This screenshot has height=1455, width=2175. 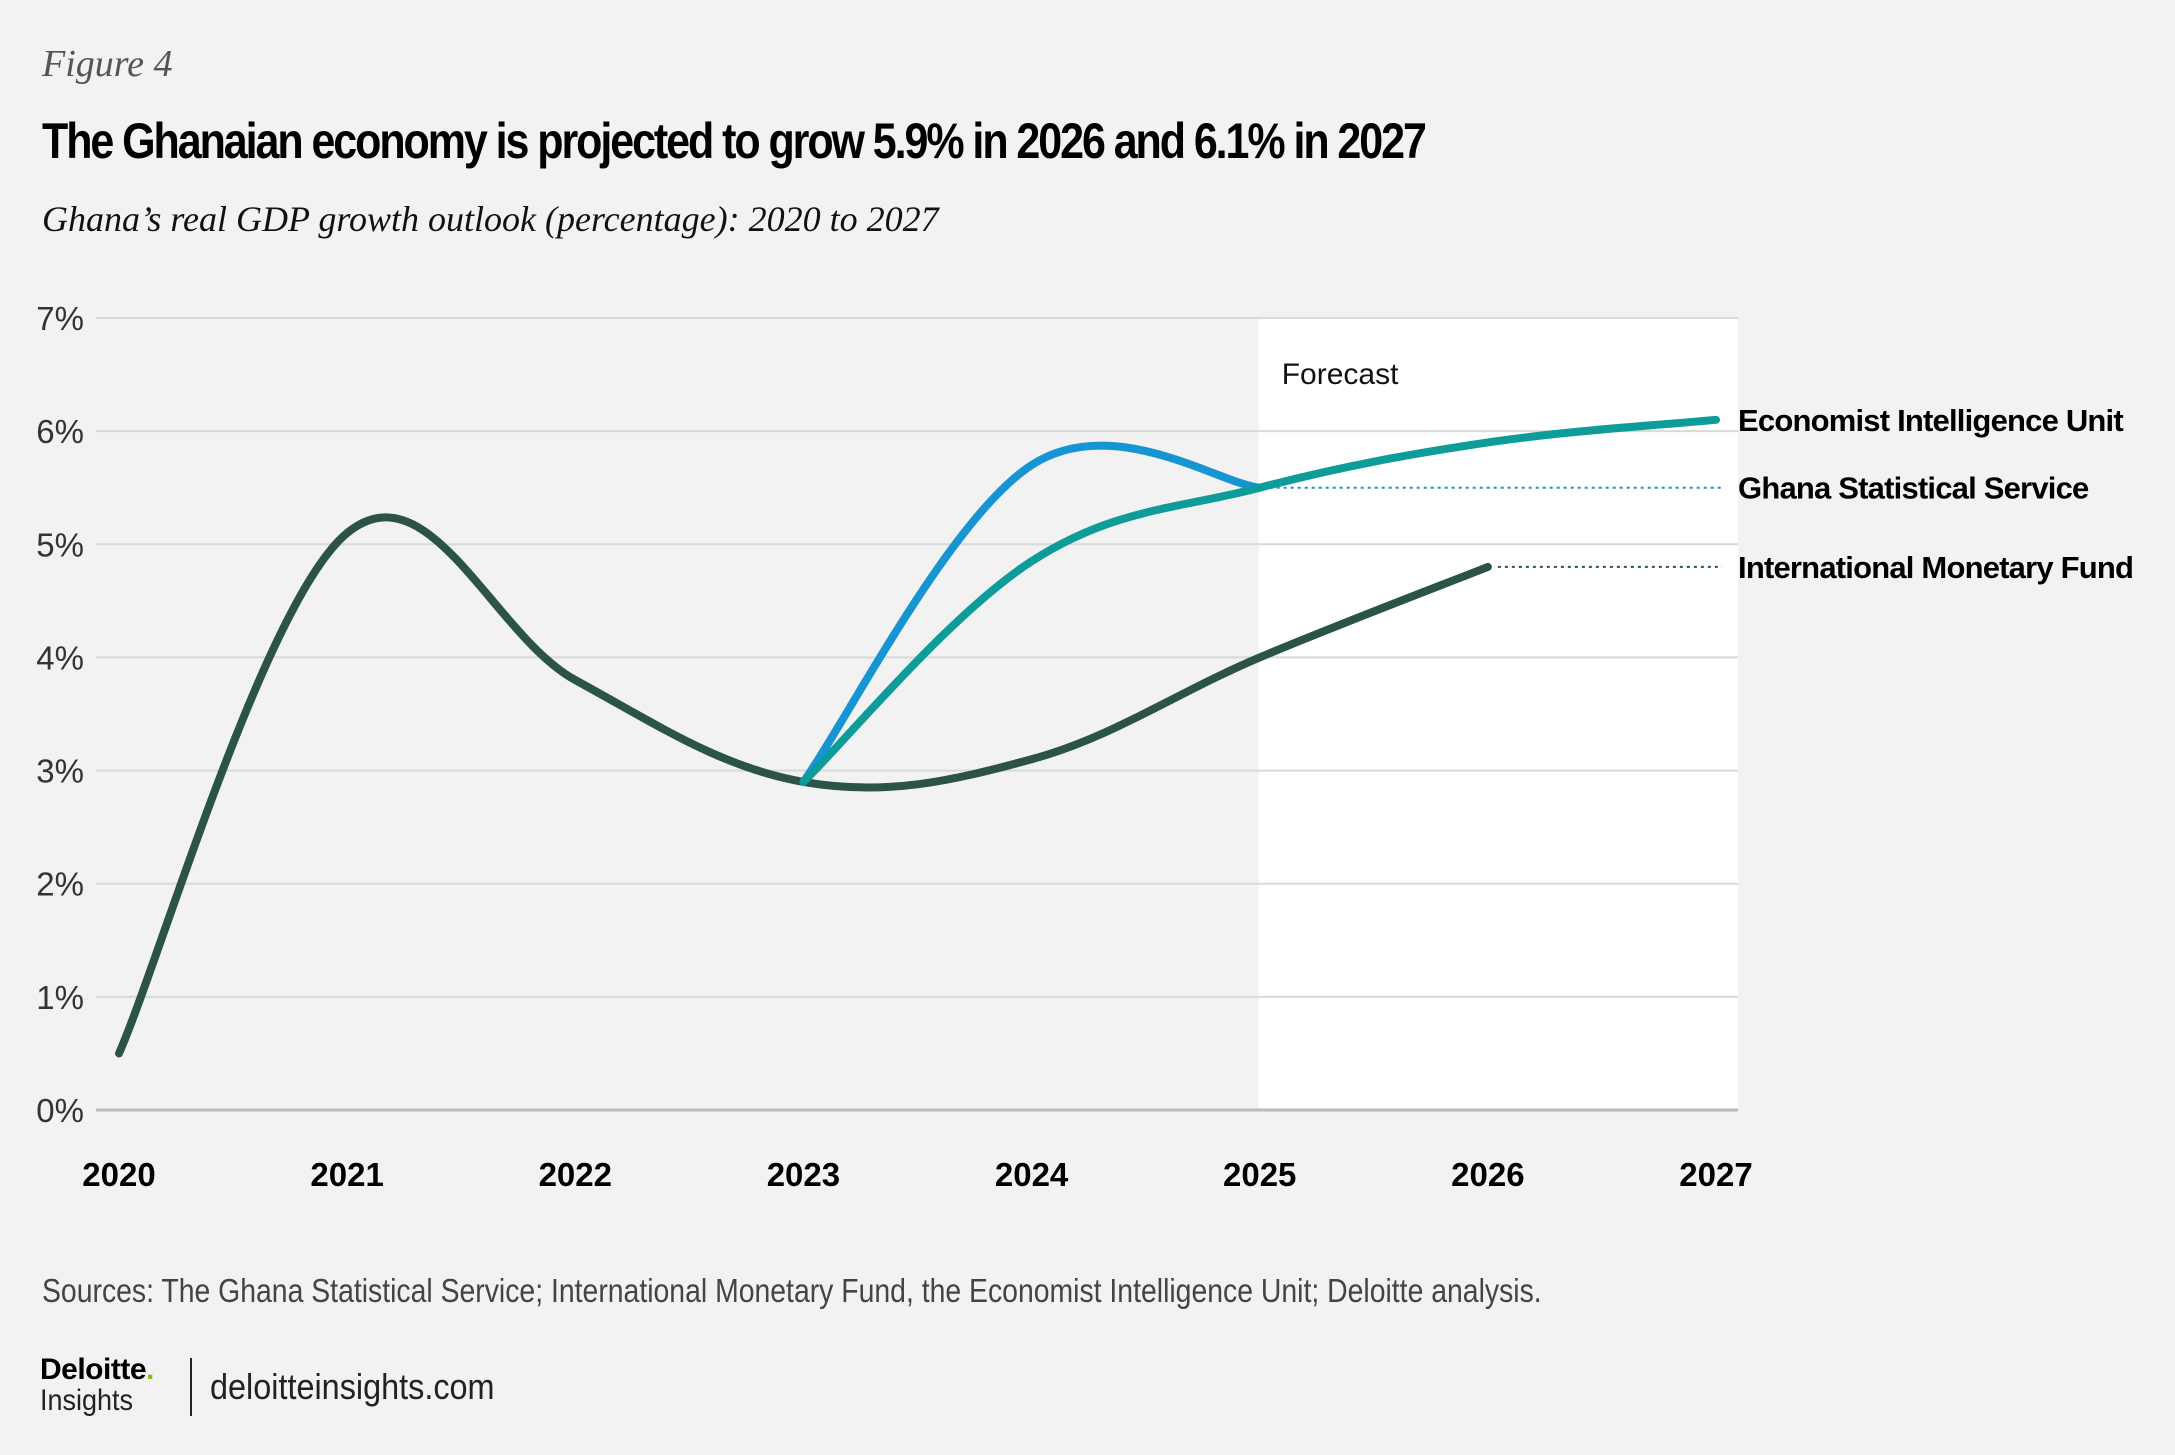 I want to click on x-tick-label: 2027, so click(x=1715, y=1174).